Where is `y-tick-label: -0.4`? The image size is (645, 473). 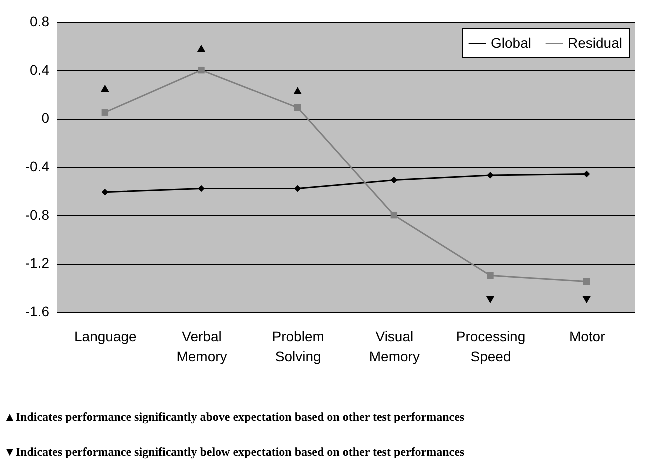
y-tick-label: -0.4 is located at coordinates (37, 166).